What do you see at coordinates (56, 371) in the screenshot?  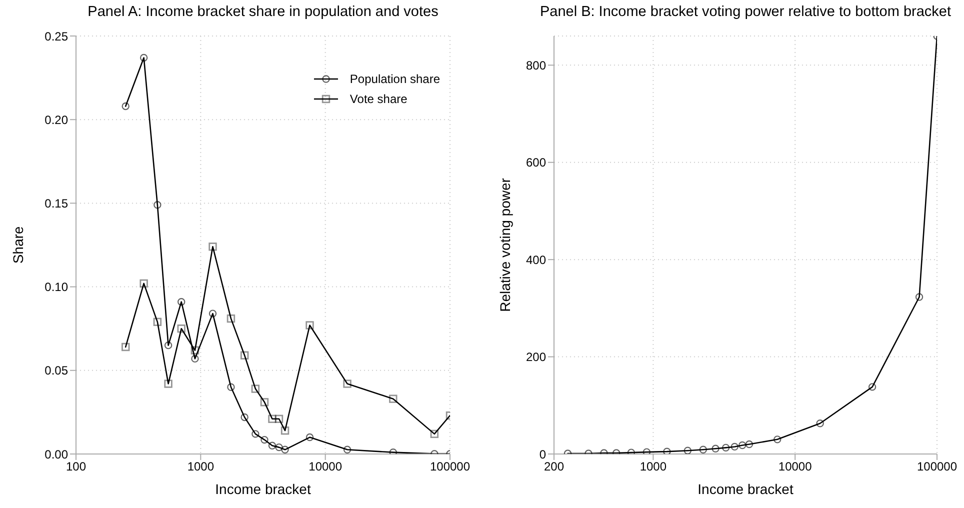 I see `y-tick-label: 0.05` at bounding box center [56, 371].